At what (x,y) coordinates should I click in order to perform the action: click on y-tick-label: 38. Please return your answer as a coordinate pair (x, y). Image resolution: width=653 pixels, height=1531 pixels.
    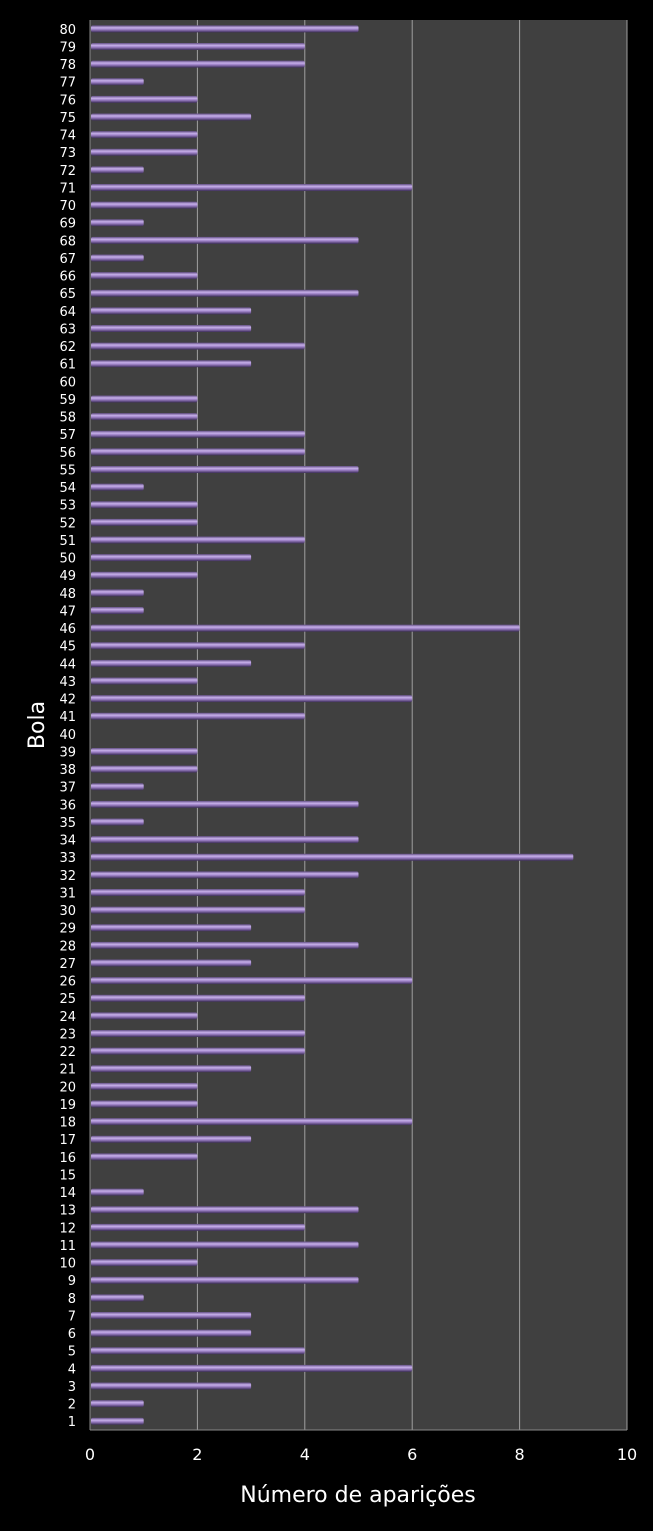
    Looking at the image, I should click on (67, 770).